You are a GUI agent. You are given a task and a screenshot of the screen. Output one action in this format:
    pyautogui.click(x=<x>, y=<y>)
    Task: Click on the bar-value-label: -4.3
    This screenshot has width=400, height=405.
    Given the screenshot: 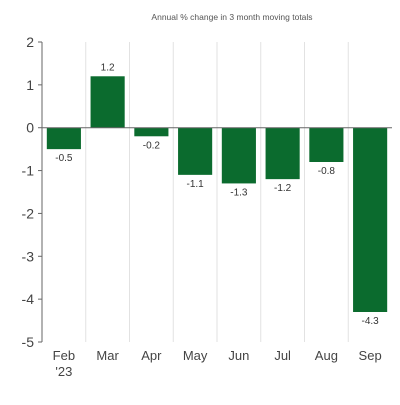 What is the action you would take?
    pyautogui.click(x=371, y=321)
    